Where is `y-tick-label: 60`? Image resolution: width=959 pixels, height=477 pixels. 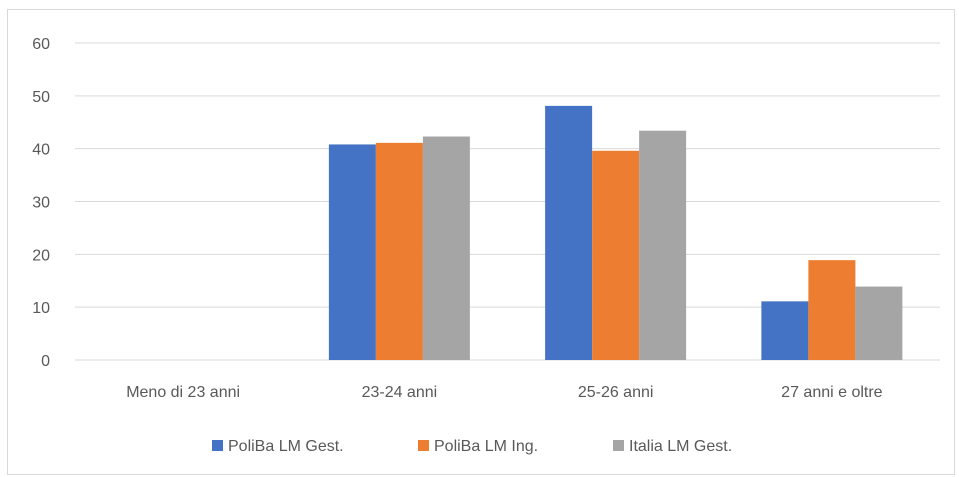 y-tick-label: 60 is located at coordinates (41, 44).